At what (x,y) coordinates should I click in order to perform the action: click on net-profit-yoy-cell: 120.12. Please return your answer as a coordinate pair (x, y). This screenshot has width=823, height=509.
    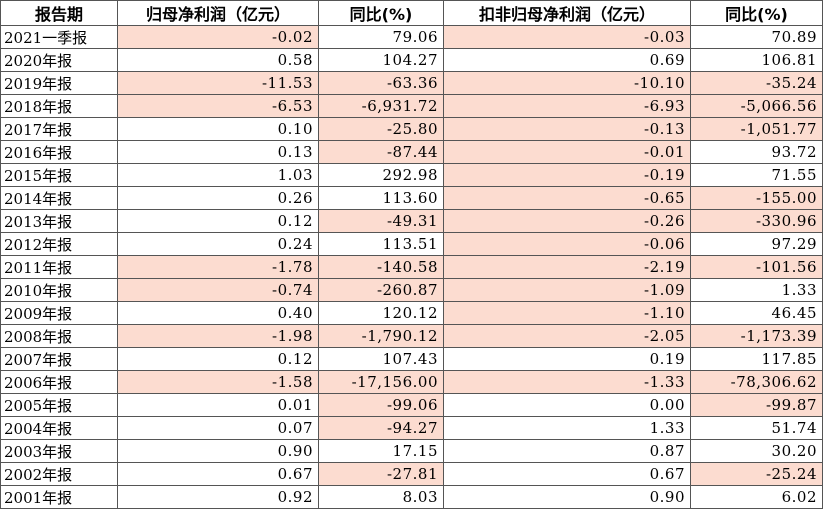
    Looking at the image, I should click on (381, 313).